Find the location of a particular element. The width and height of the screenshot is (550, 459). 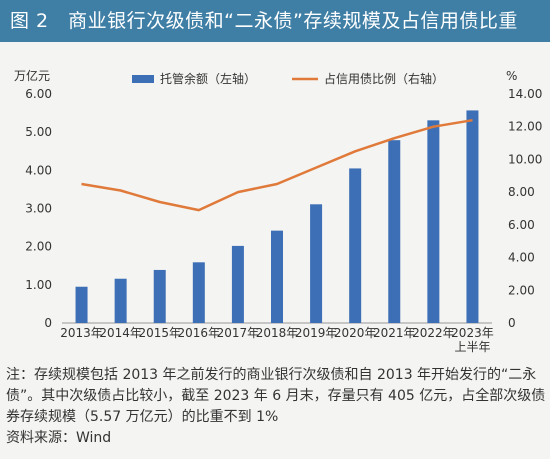

y-left-tick-label: 4.00 is located at coordinates (38, 170).